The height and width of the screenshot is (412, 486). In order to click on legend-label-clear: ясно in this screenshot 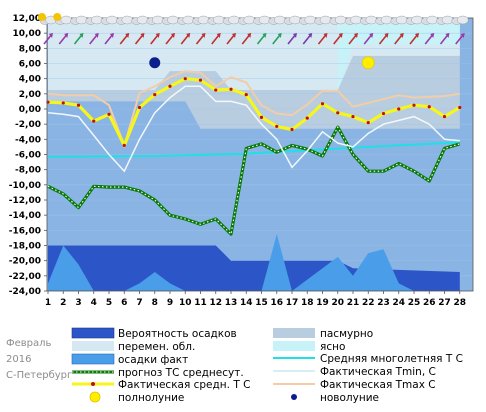, I will do `click(332, 347)`.